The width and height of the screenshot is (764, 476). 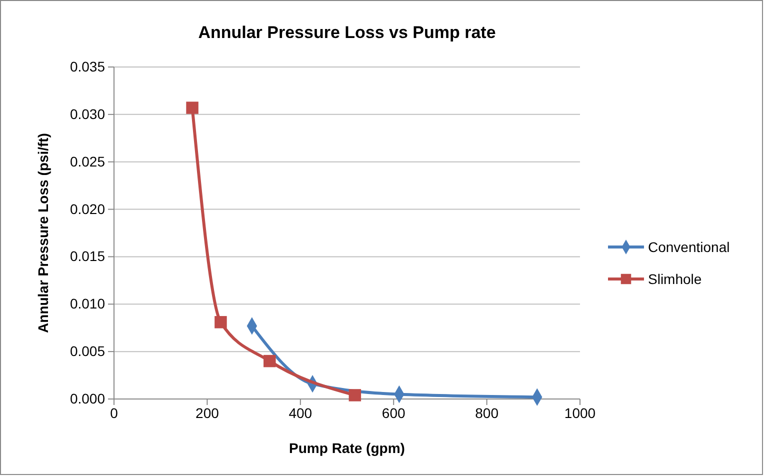 What do you see at coordinates (88, 208) in the screenshot?
I see `y-tick-label: 0.020` at bounding box center [88, 208].